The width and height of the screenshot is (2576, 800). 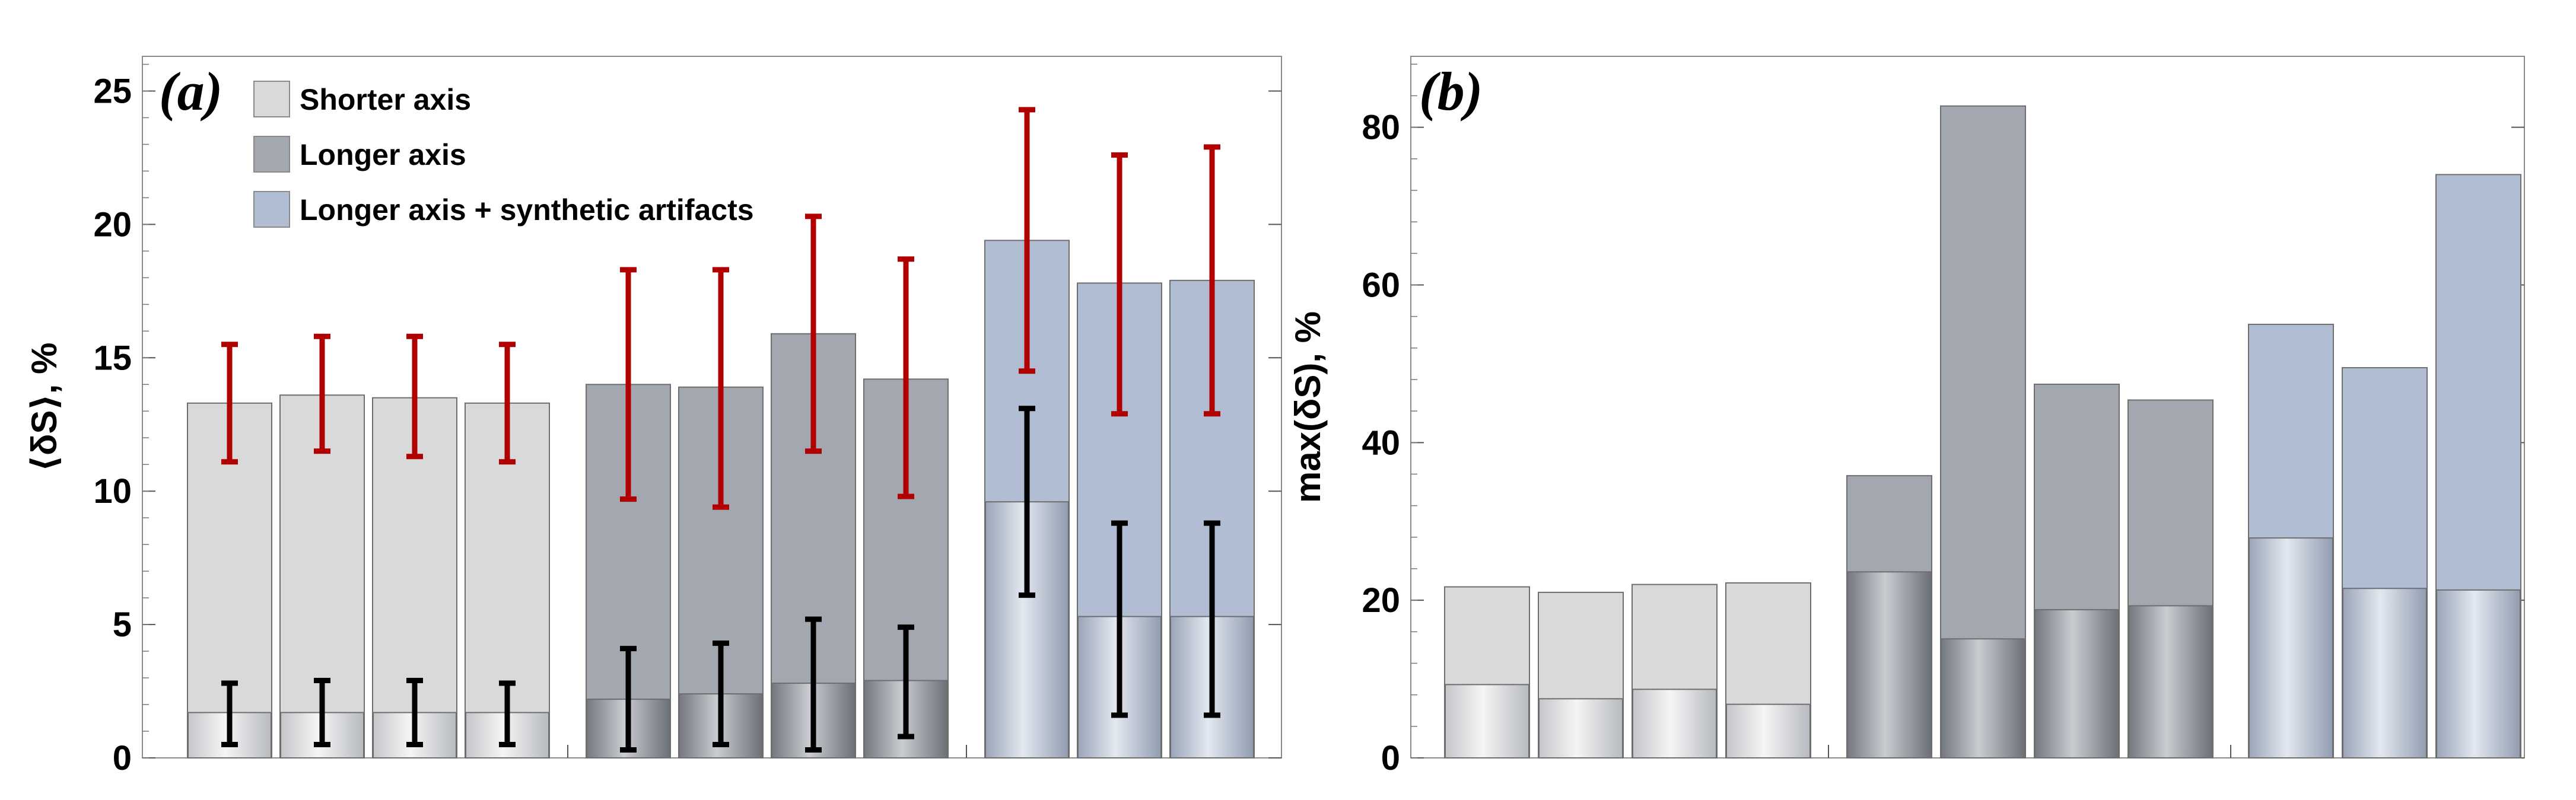 What do you see at coordinates (112, 358) in the screenshot?
I see `y-tick-label: 15` at bounding box center [112, 358].